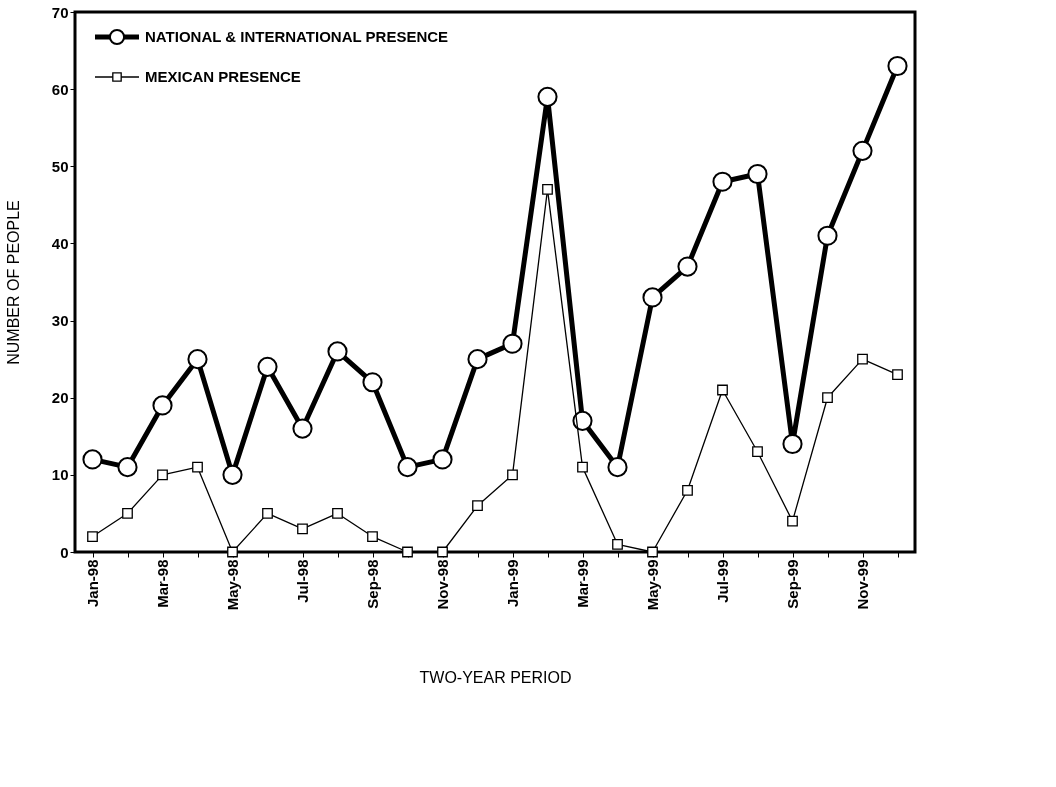 The width and height of the screenshot is (1056, 787). I want to click on x-tick-label: Jul-99, so click(722, 581).